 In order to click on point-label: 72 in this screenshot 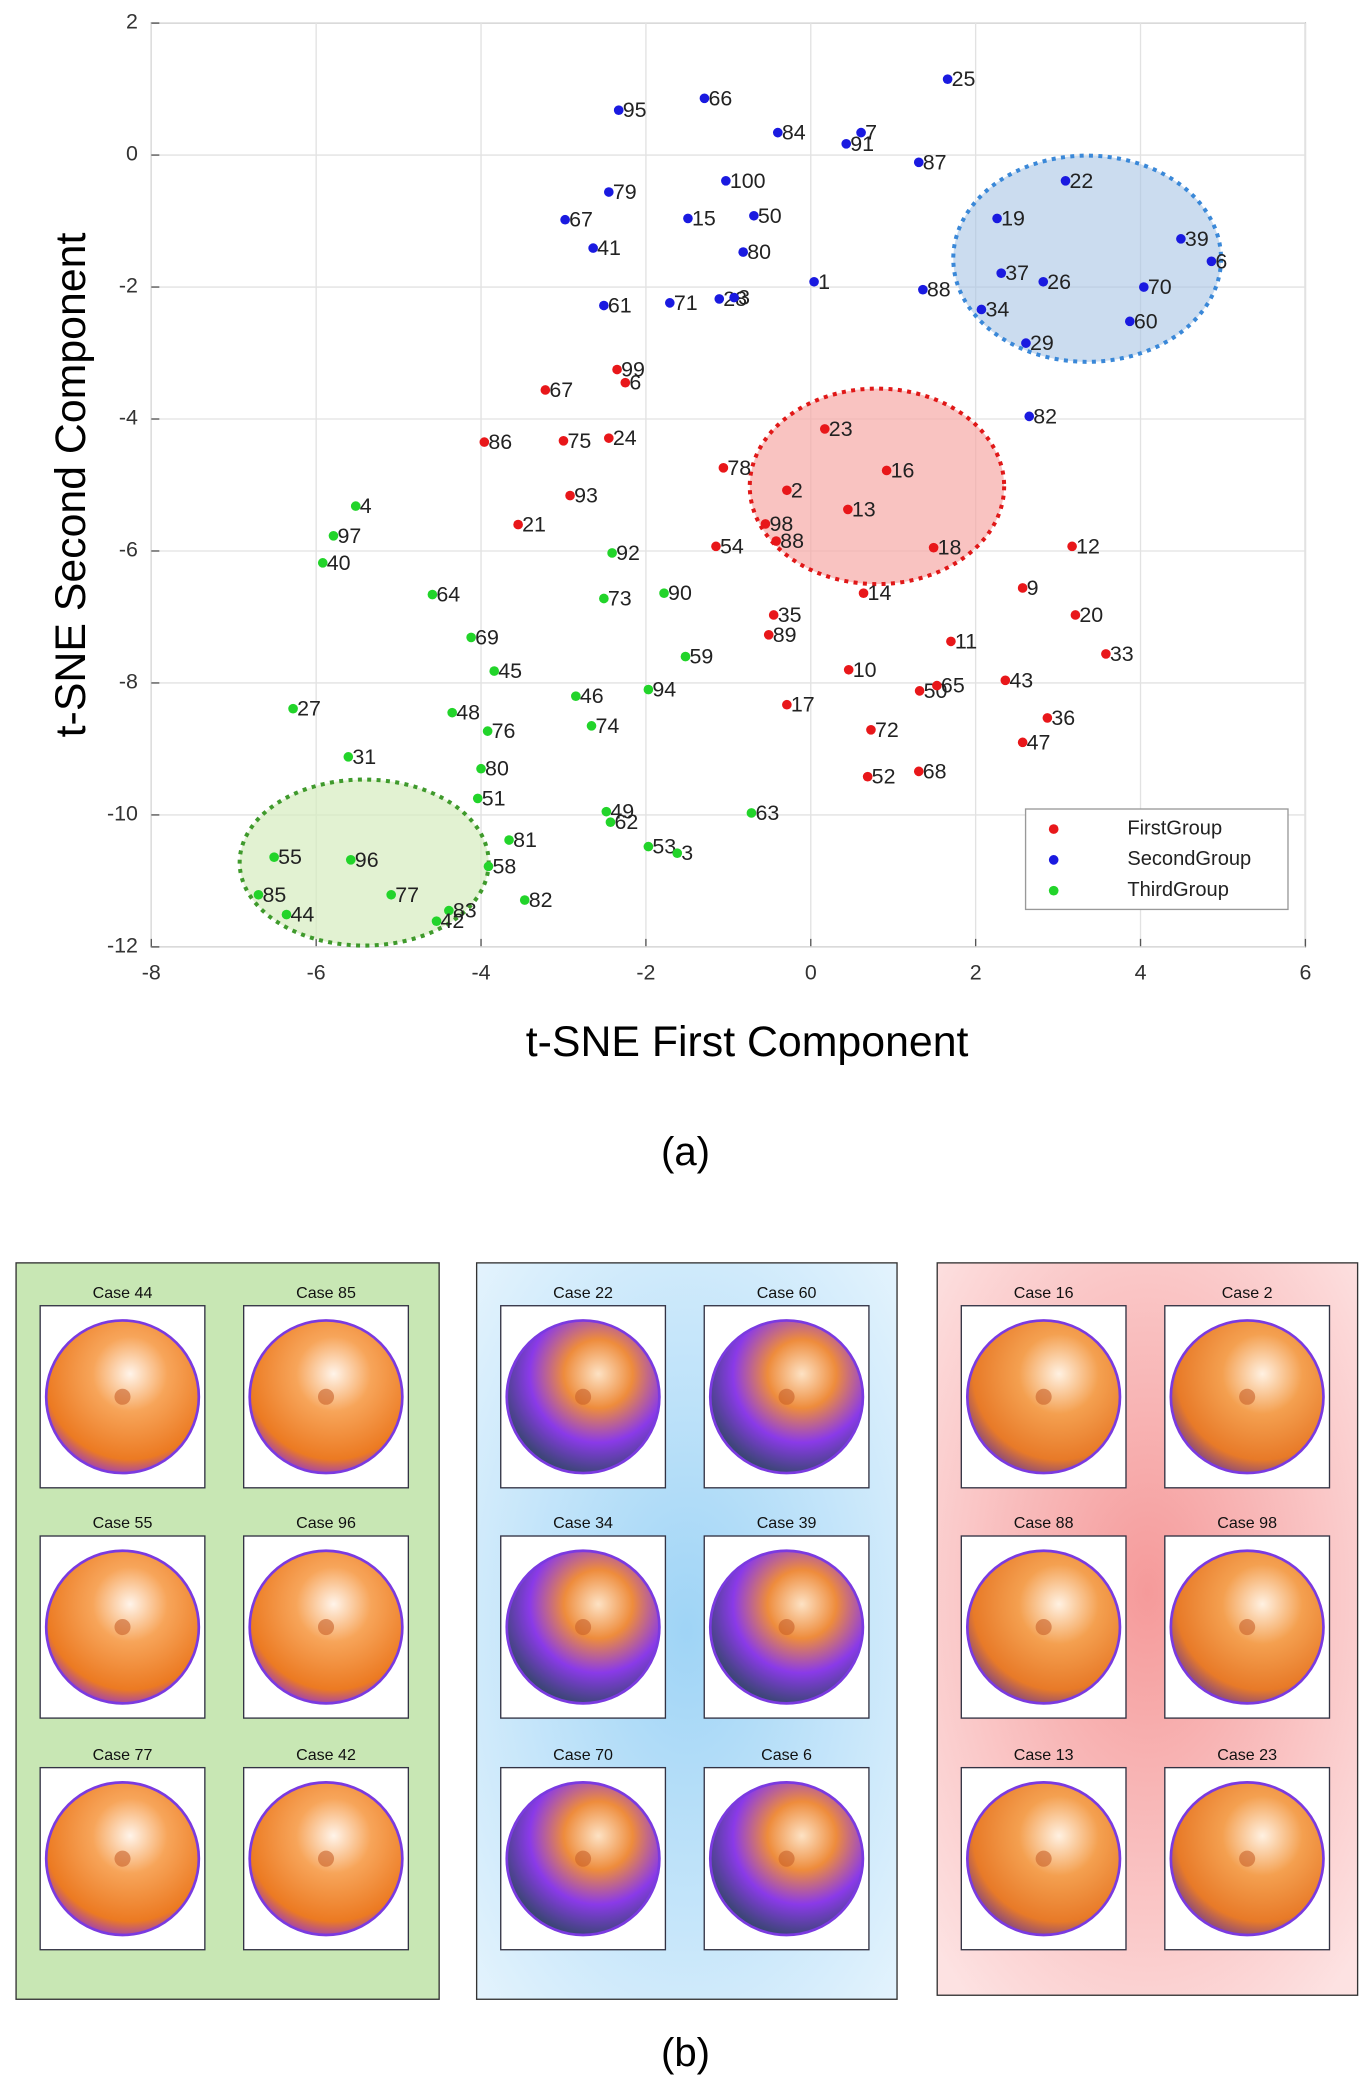, I will do `click(887, 730)`.